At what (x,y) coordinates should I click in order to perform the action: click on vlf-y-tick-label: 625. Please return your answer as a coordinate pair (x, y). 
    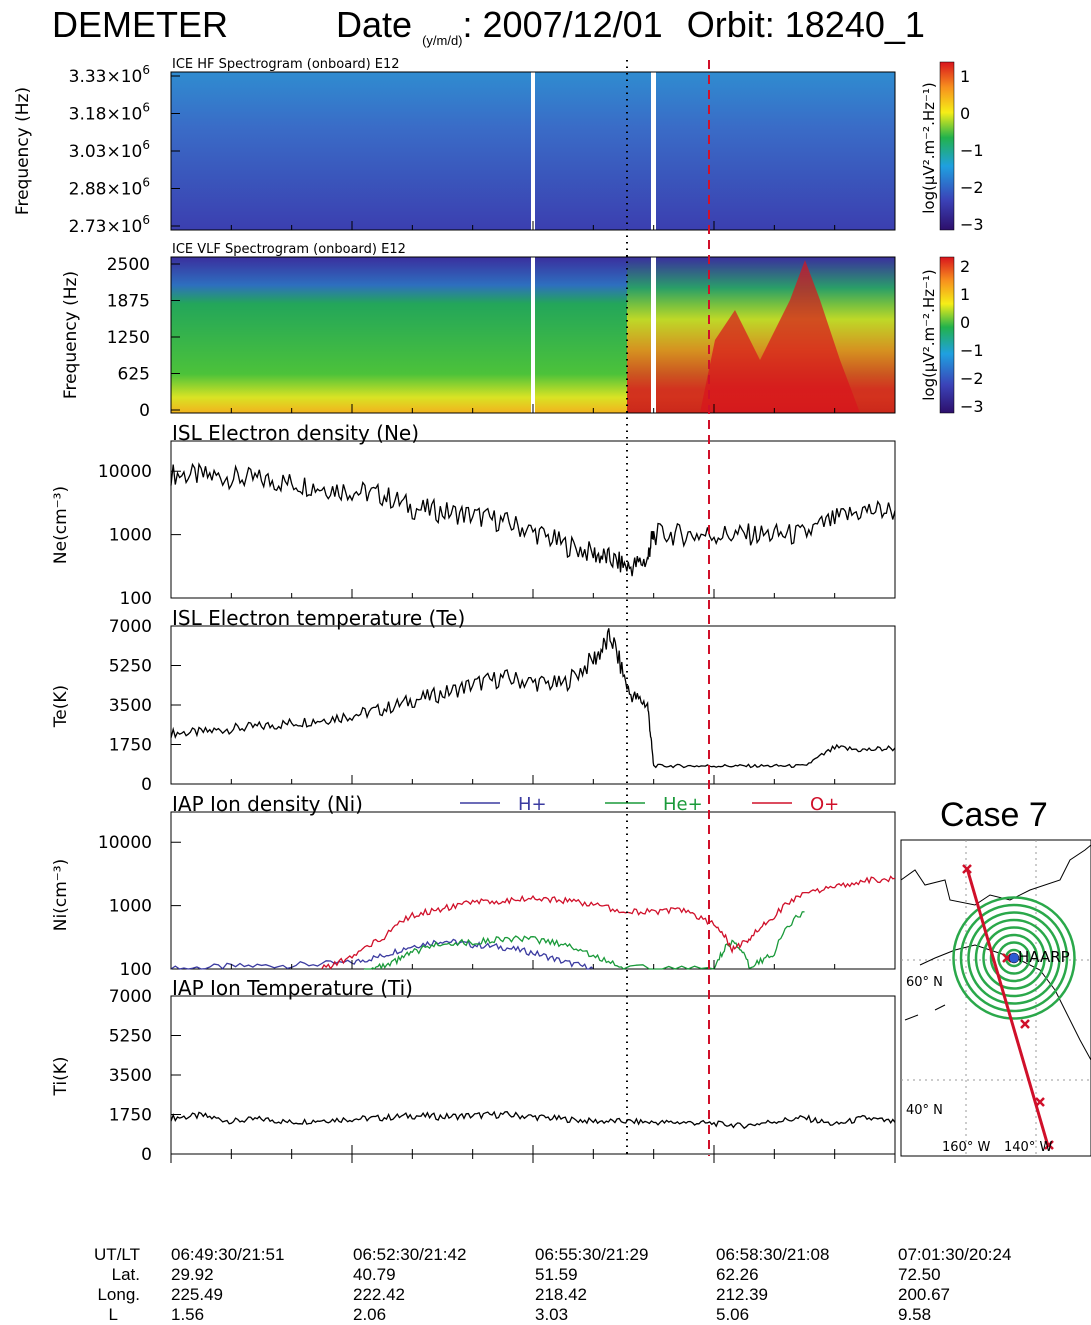
    Looking at the image, I should click on (134, 375).